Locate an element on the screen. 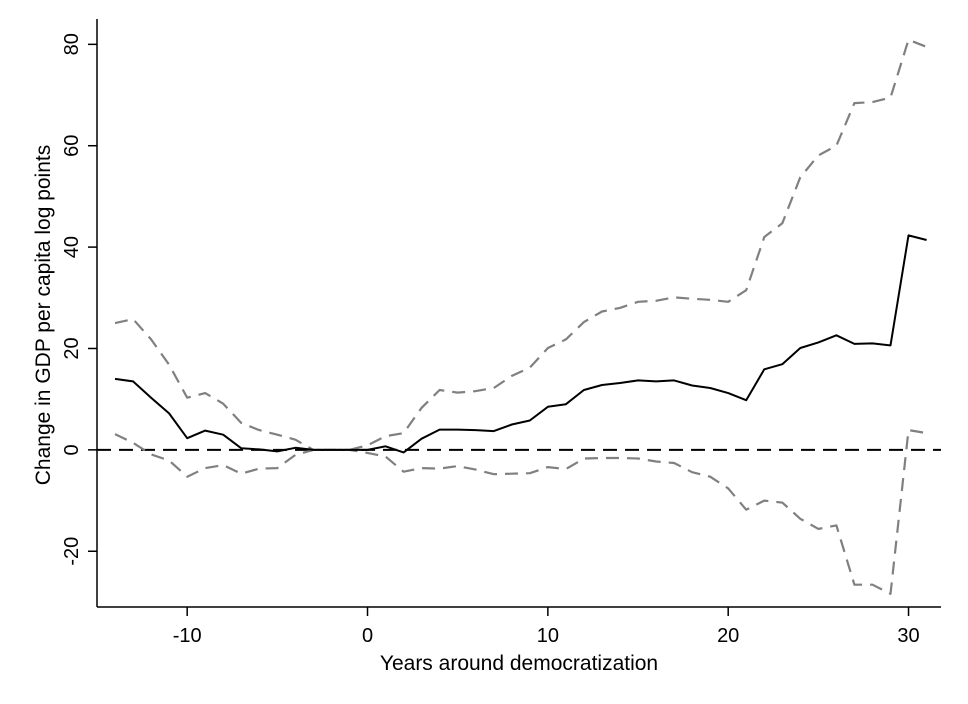 The image size is (968, 704). x-tick-label: -10 is located at coordinates (187, 636).